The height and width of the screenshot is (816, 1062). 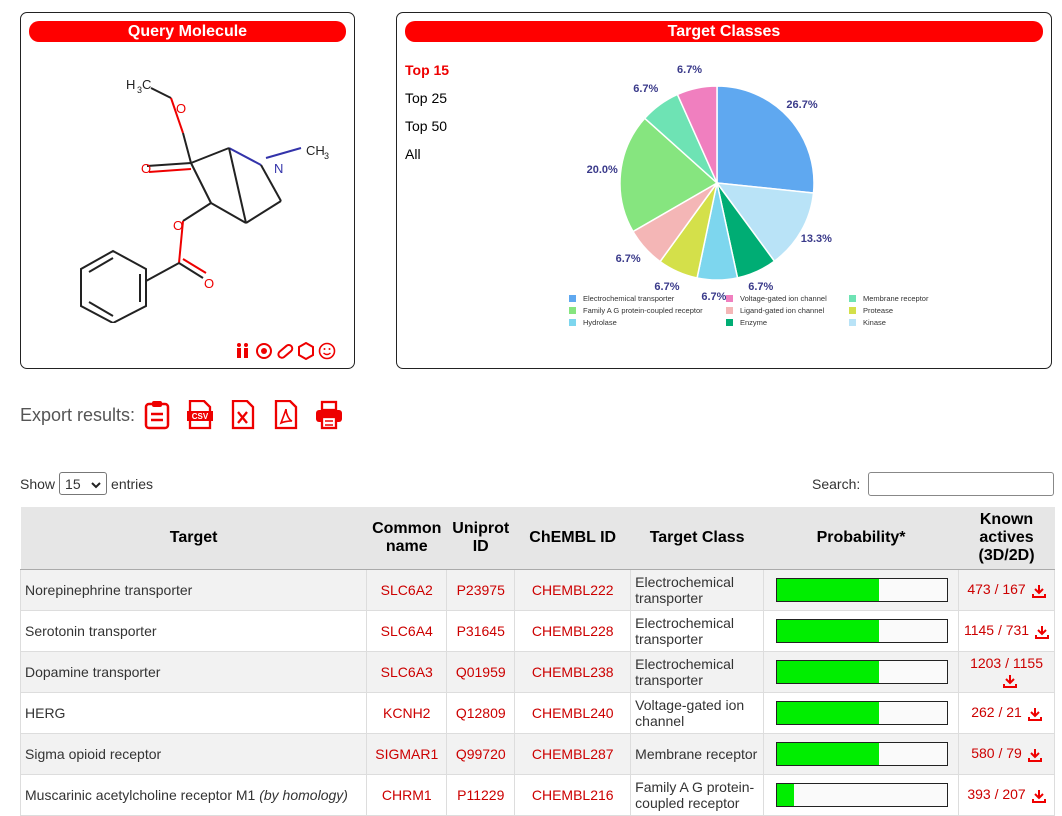 I want to click on known-actives-link: 1203 / 1155, so click(x=1006, y=663).